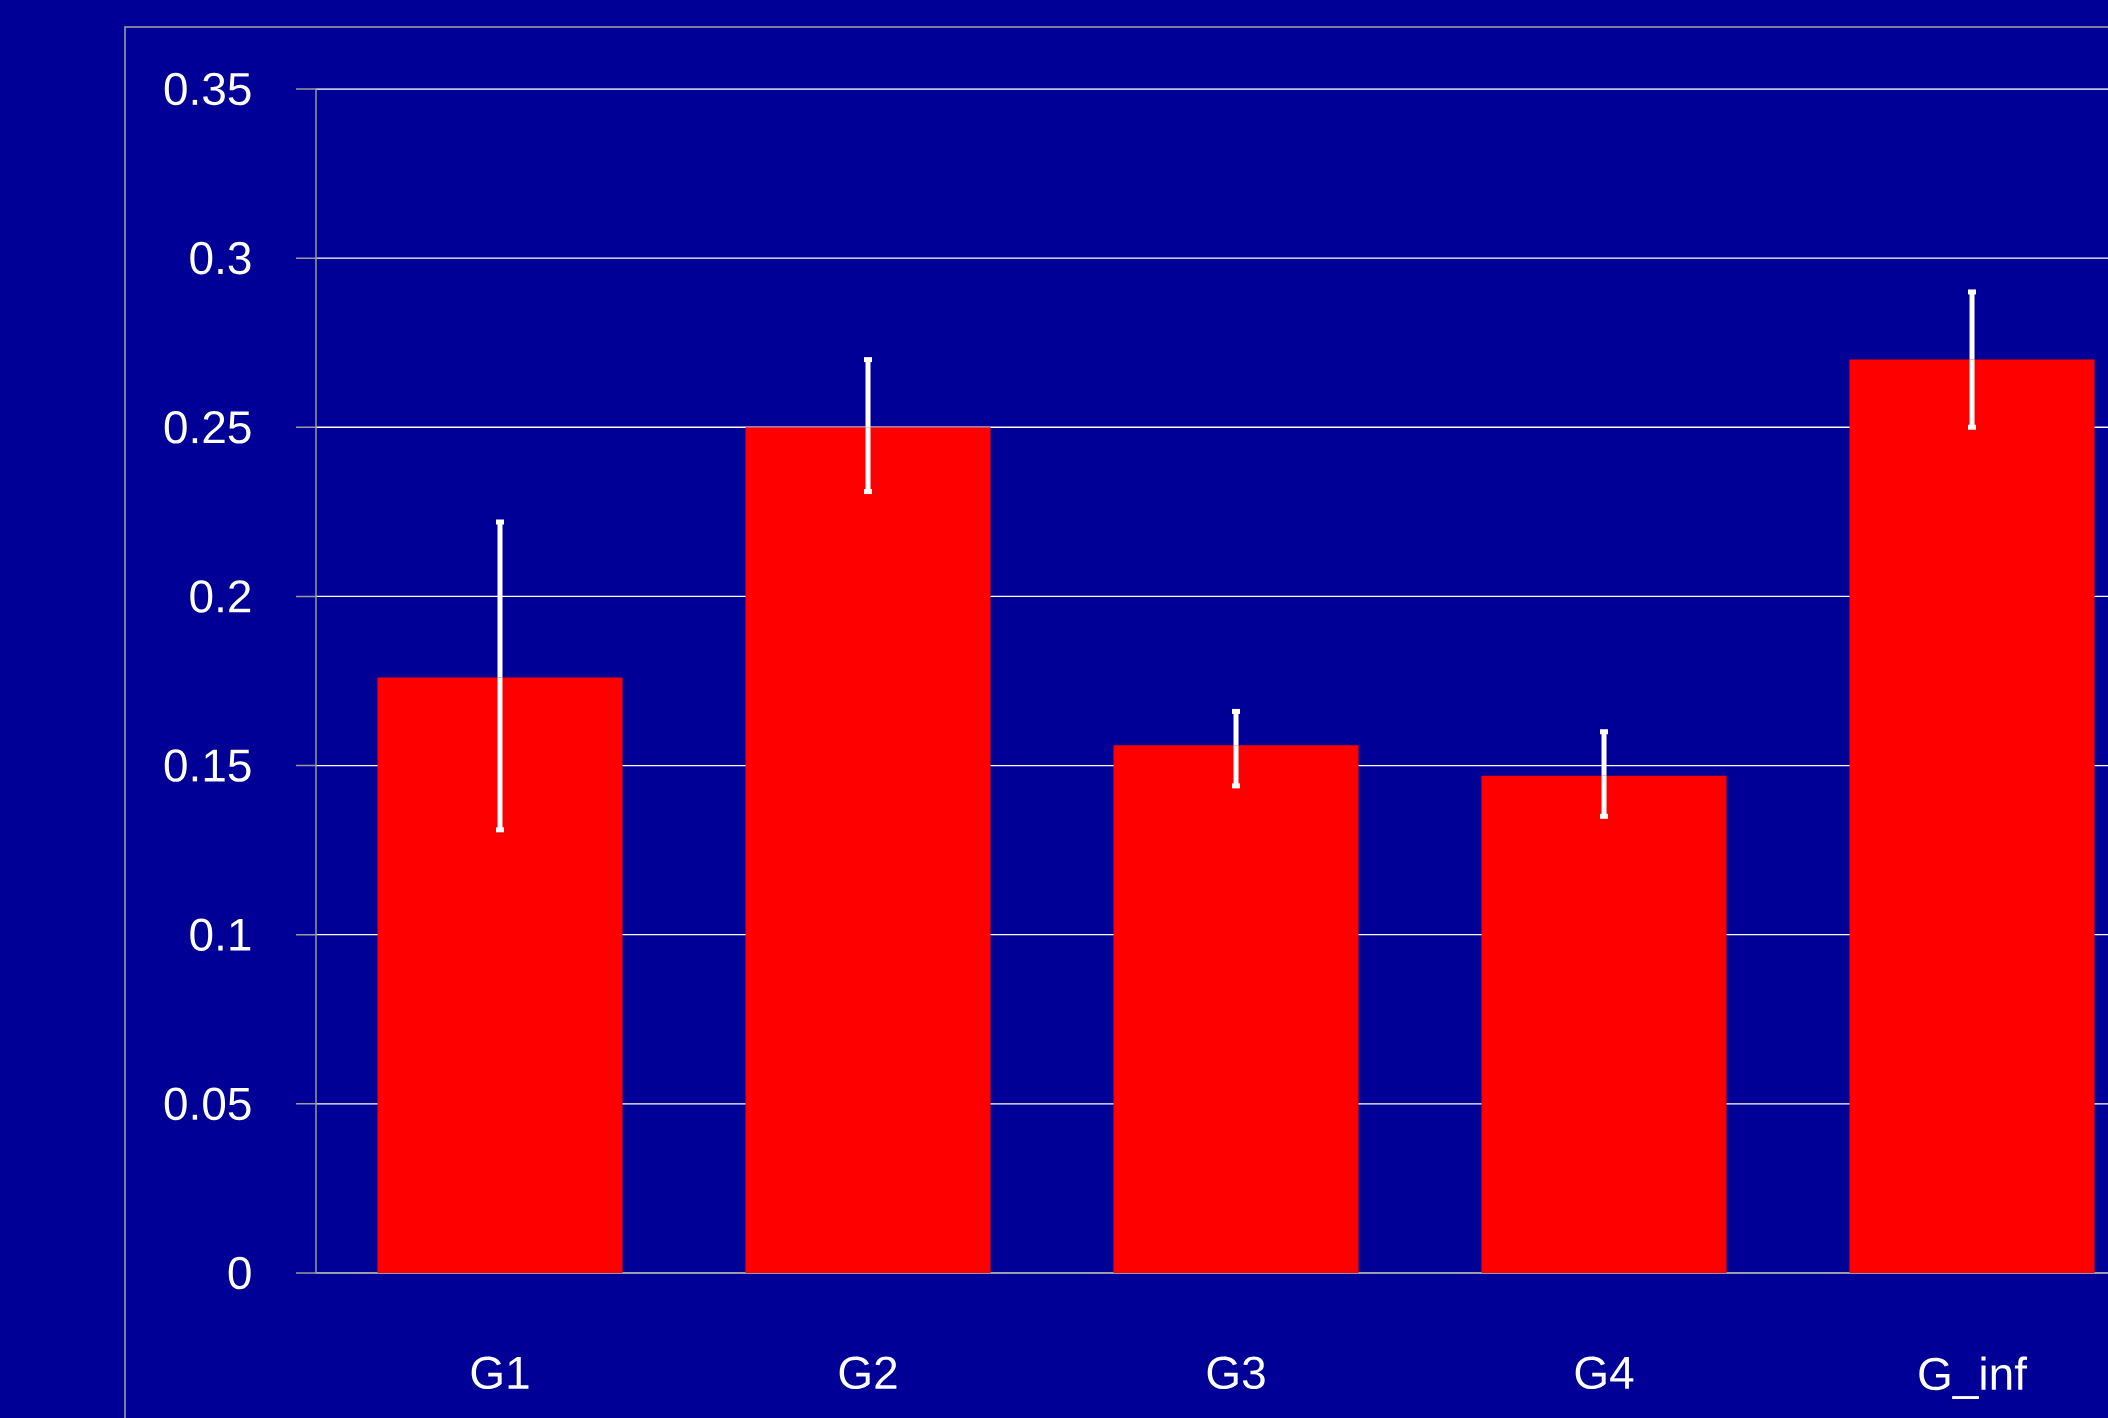 The width and height of the screenshot is (2108, 1418). What do you see at coordinates (207, 427) in the screenshot?
I see `y-tick-label: 0.25` at bounding box center [207, 427].